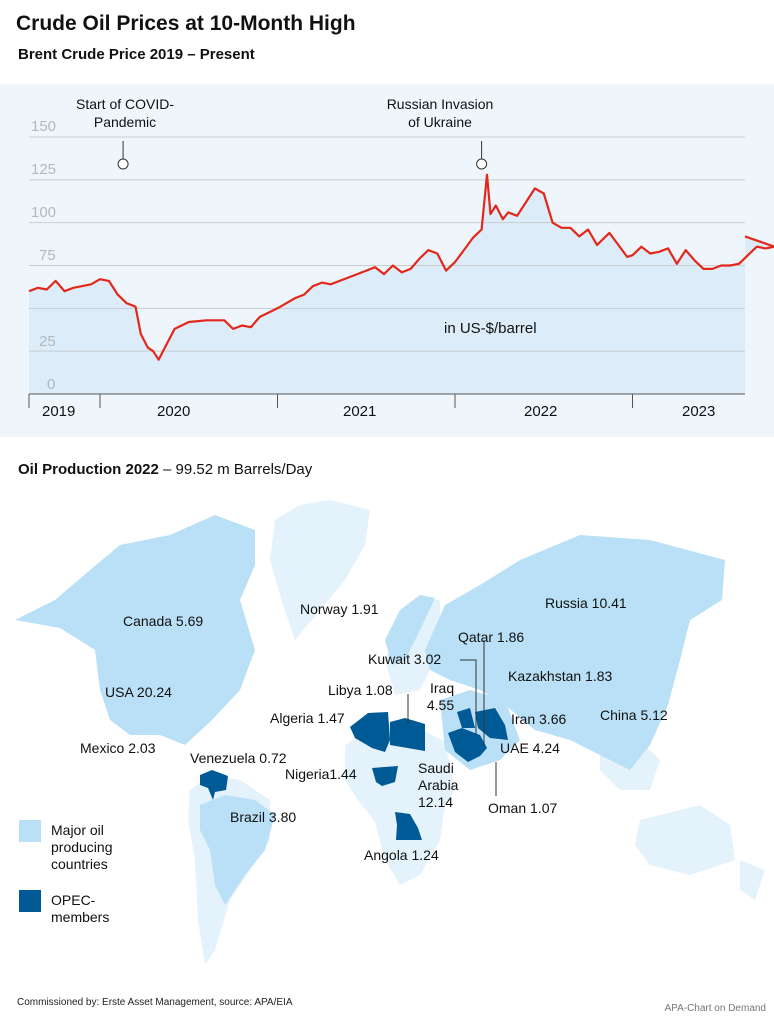 This screenshot has width=774, height=1024. I want to click on label-saudi-arabia: Saudi Arabia 12.14, so click(438, 785).